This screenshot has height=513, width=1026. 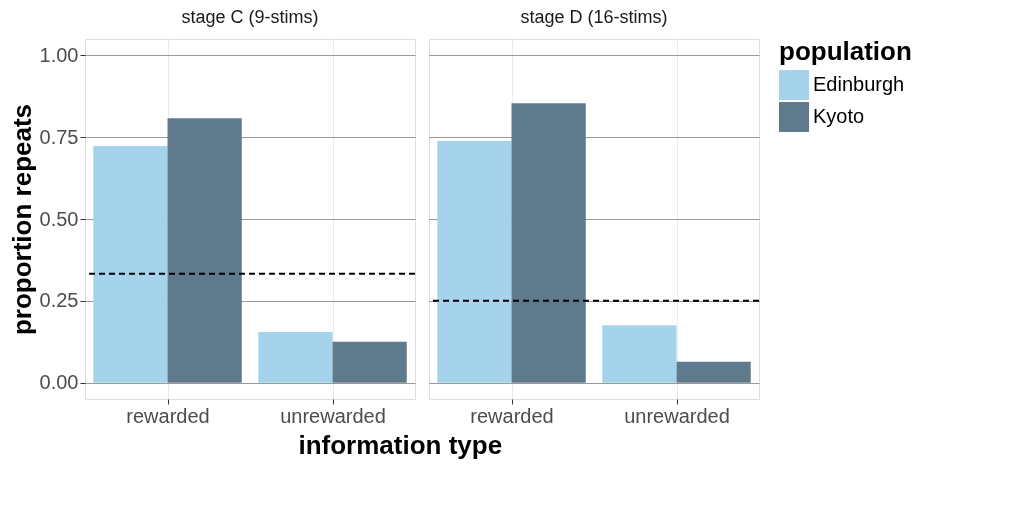 I want to click on chart-title: stage C (9-stims), so click(x=250, y=17).